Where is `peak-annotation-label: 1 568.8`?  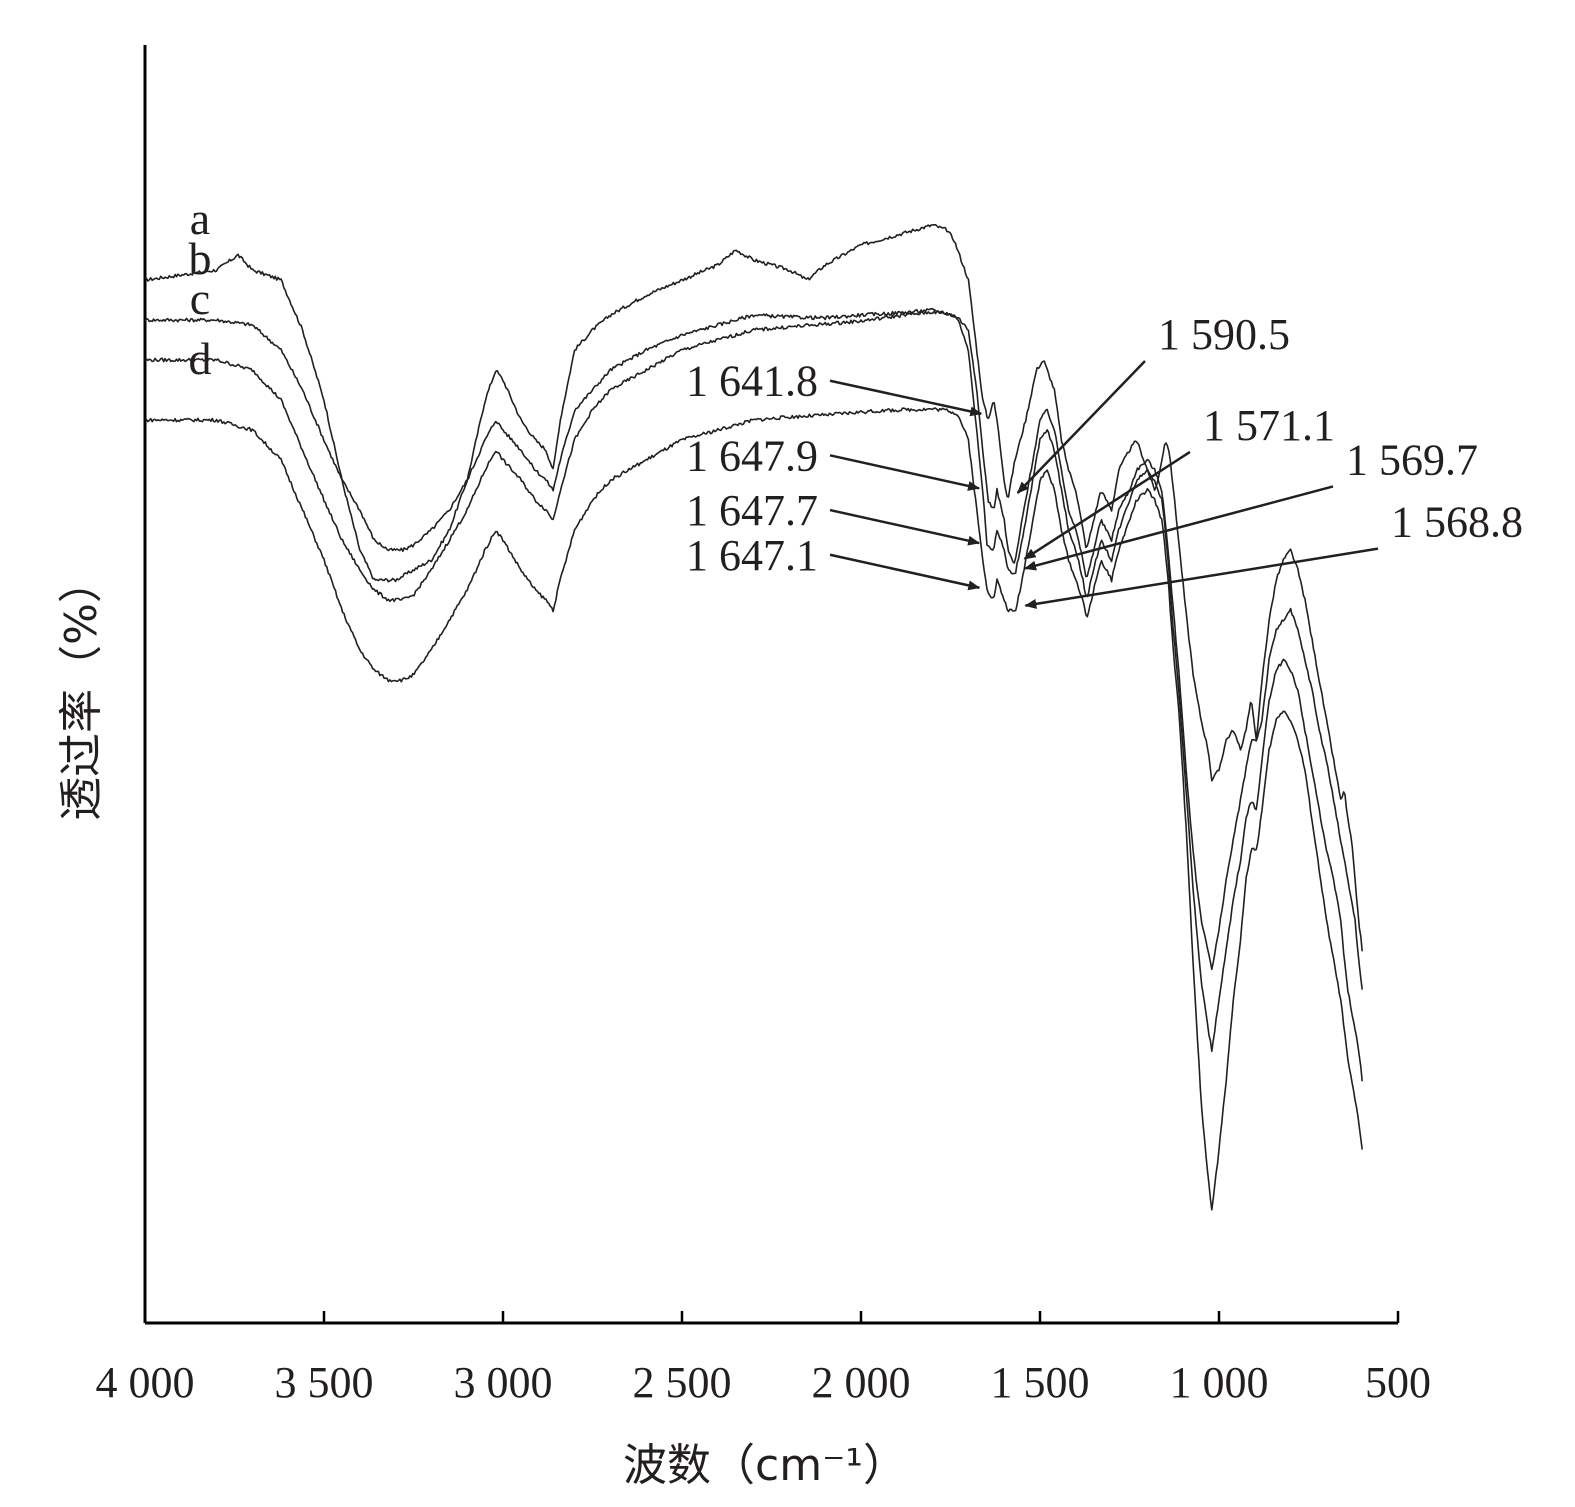 peak-annotation-label: 1 568.8 is located at coordinates (1457, 522).